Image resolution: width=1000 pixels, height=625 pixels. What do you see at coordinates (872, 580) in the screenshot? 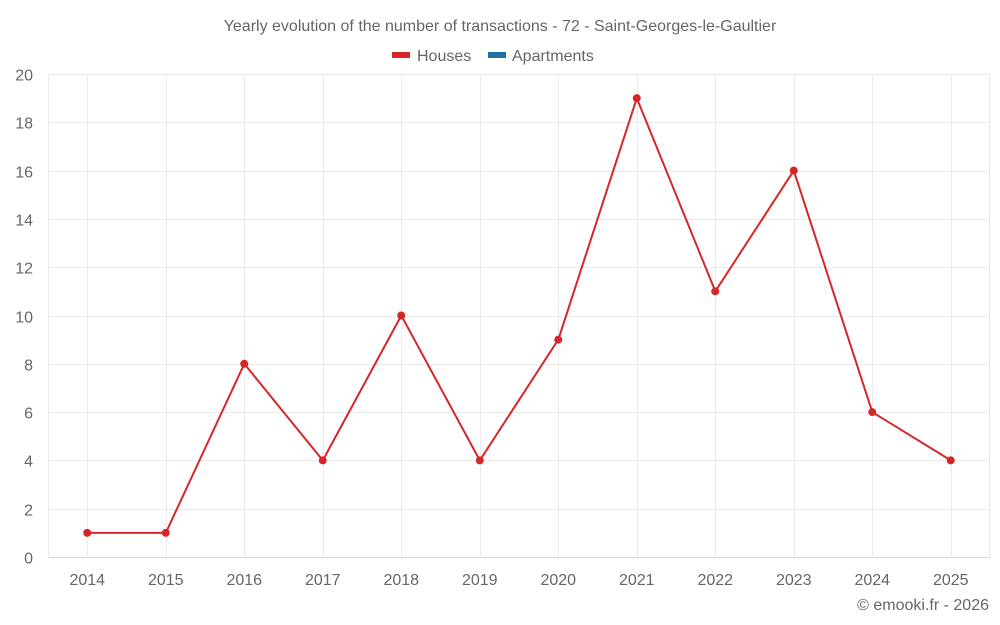
I see `x-tick-label: 2024` at bounding box center [872, 580].